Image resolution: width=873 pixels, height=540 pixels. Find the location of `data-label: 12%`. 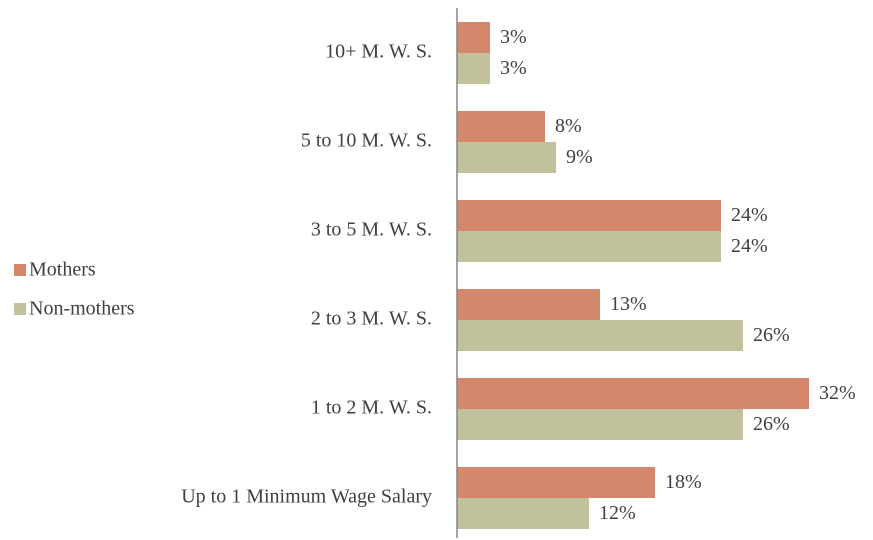

data-label: 12% is located at coordinates (617, 513).